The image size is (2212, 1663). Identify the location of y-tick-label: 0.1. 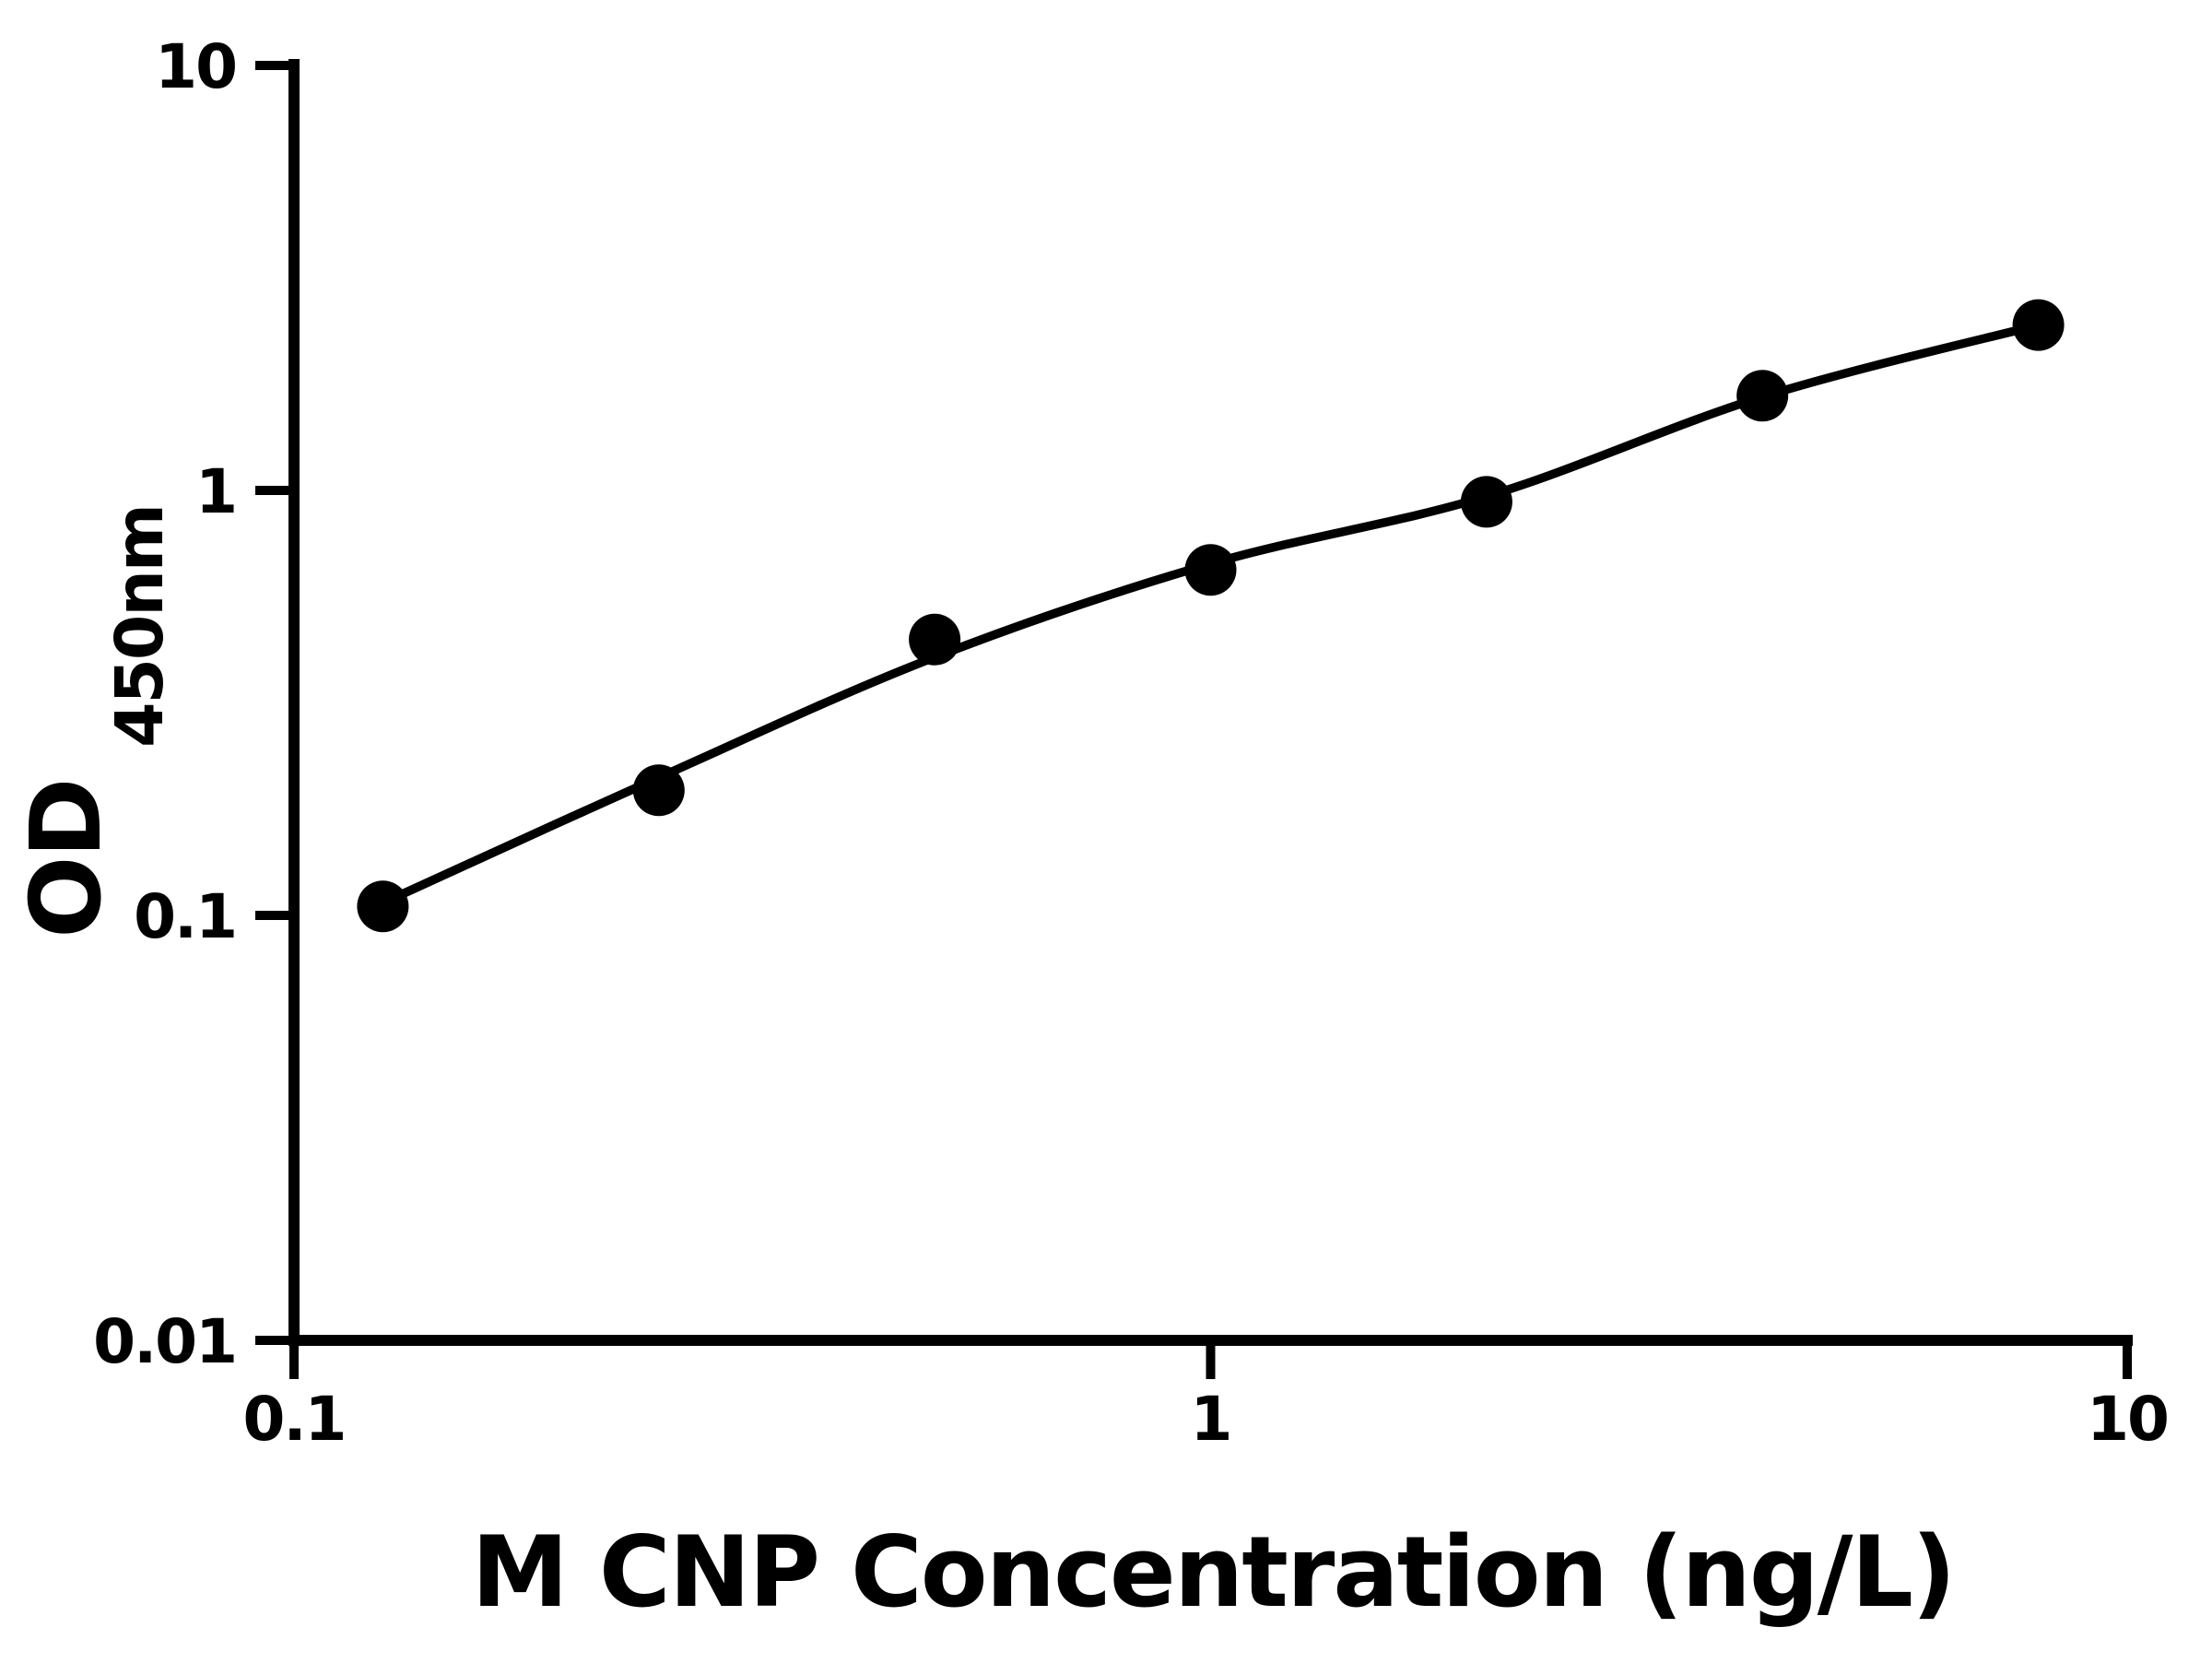
(185, 916).